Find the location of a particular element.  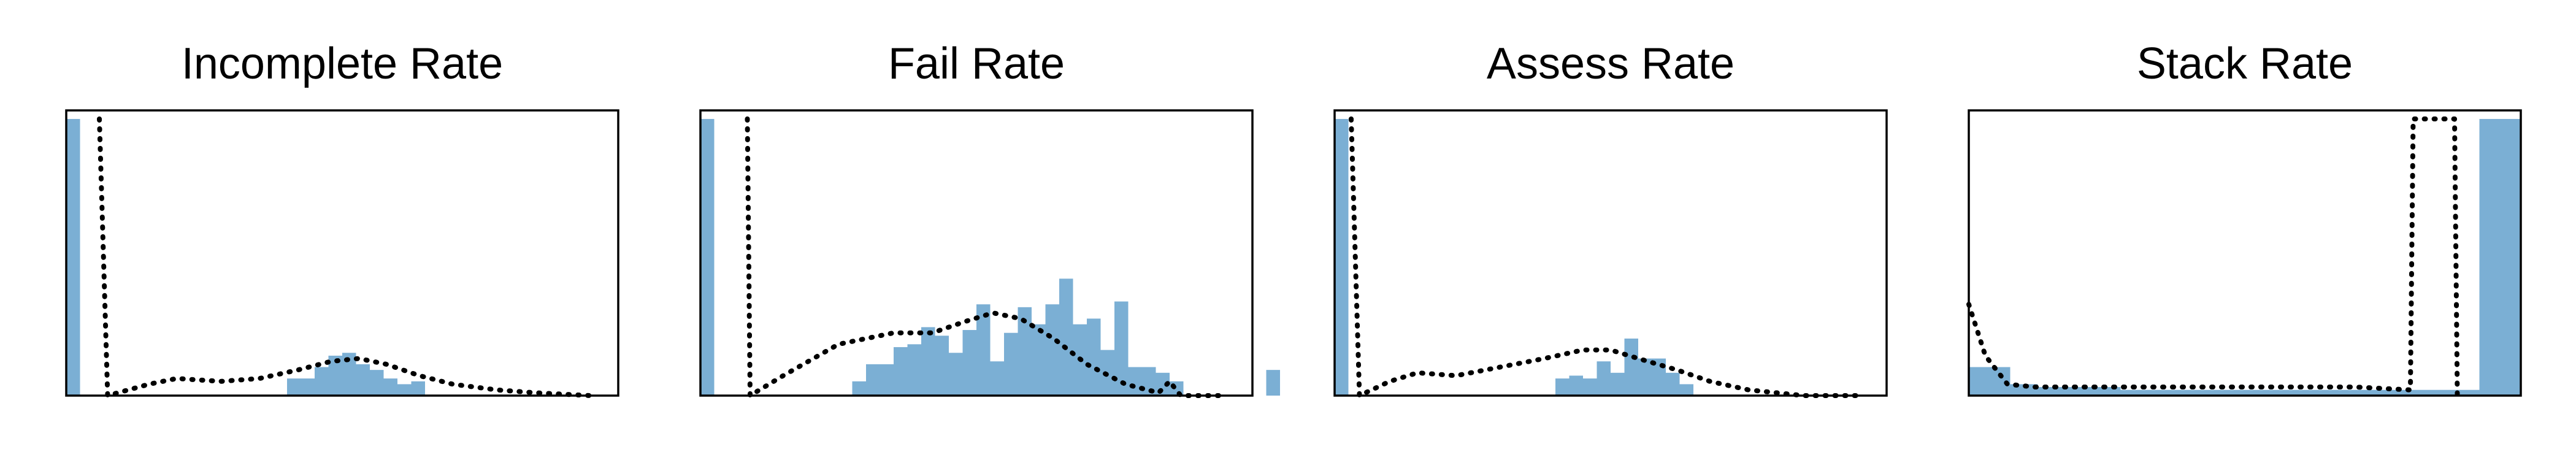

subplot-title: Assess Rate is located at coordinates (1611, 63).